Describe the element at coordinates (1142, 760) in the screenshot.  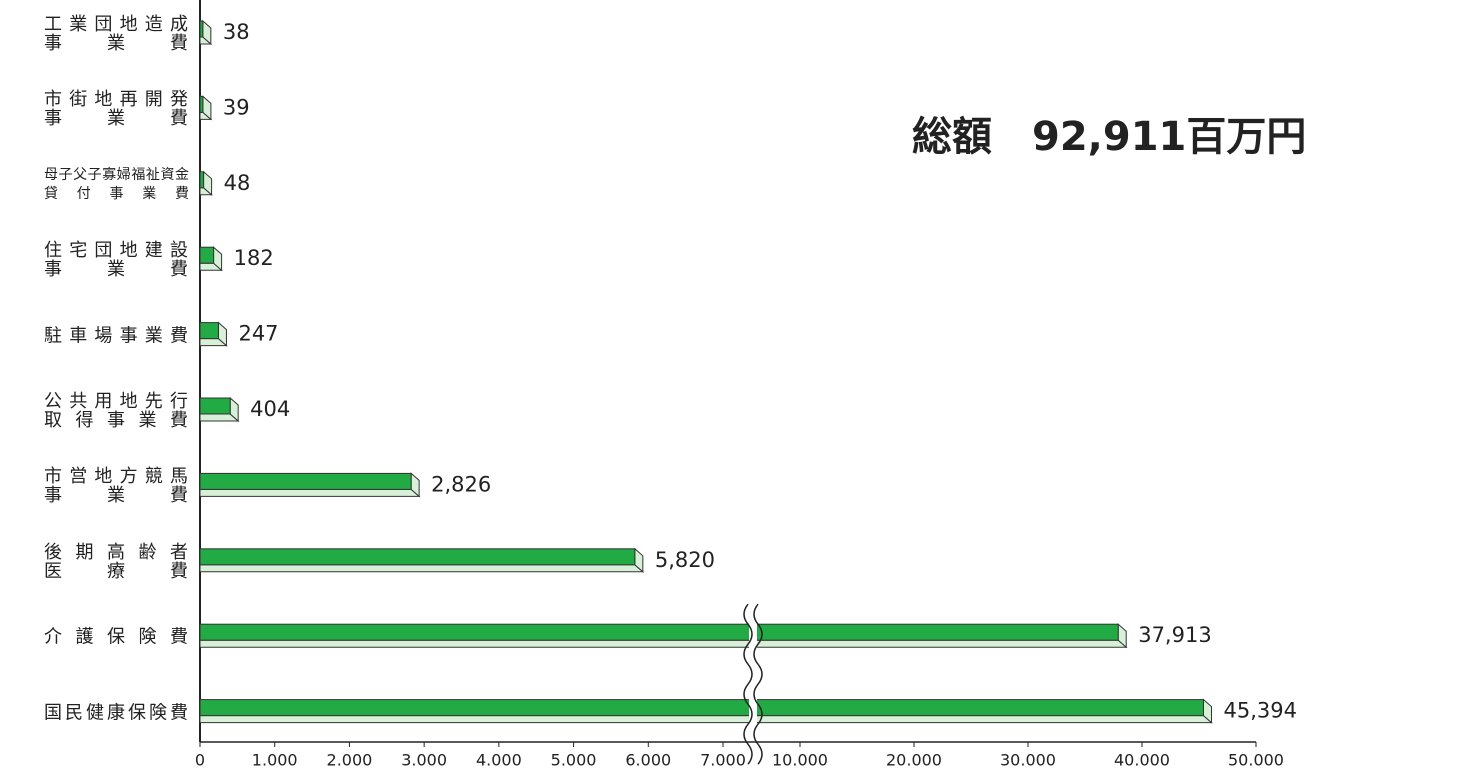
I see `x-tick-label: 40.000` at that location.